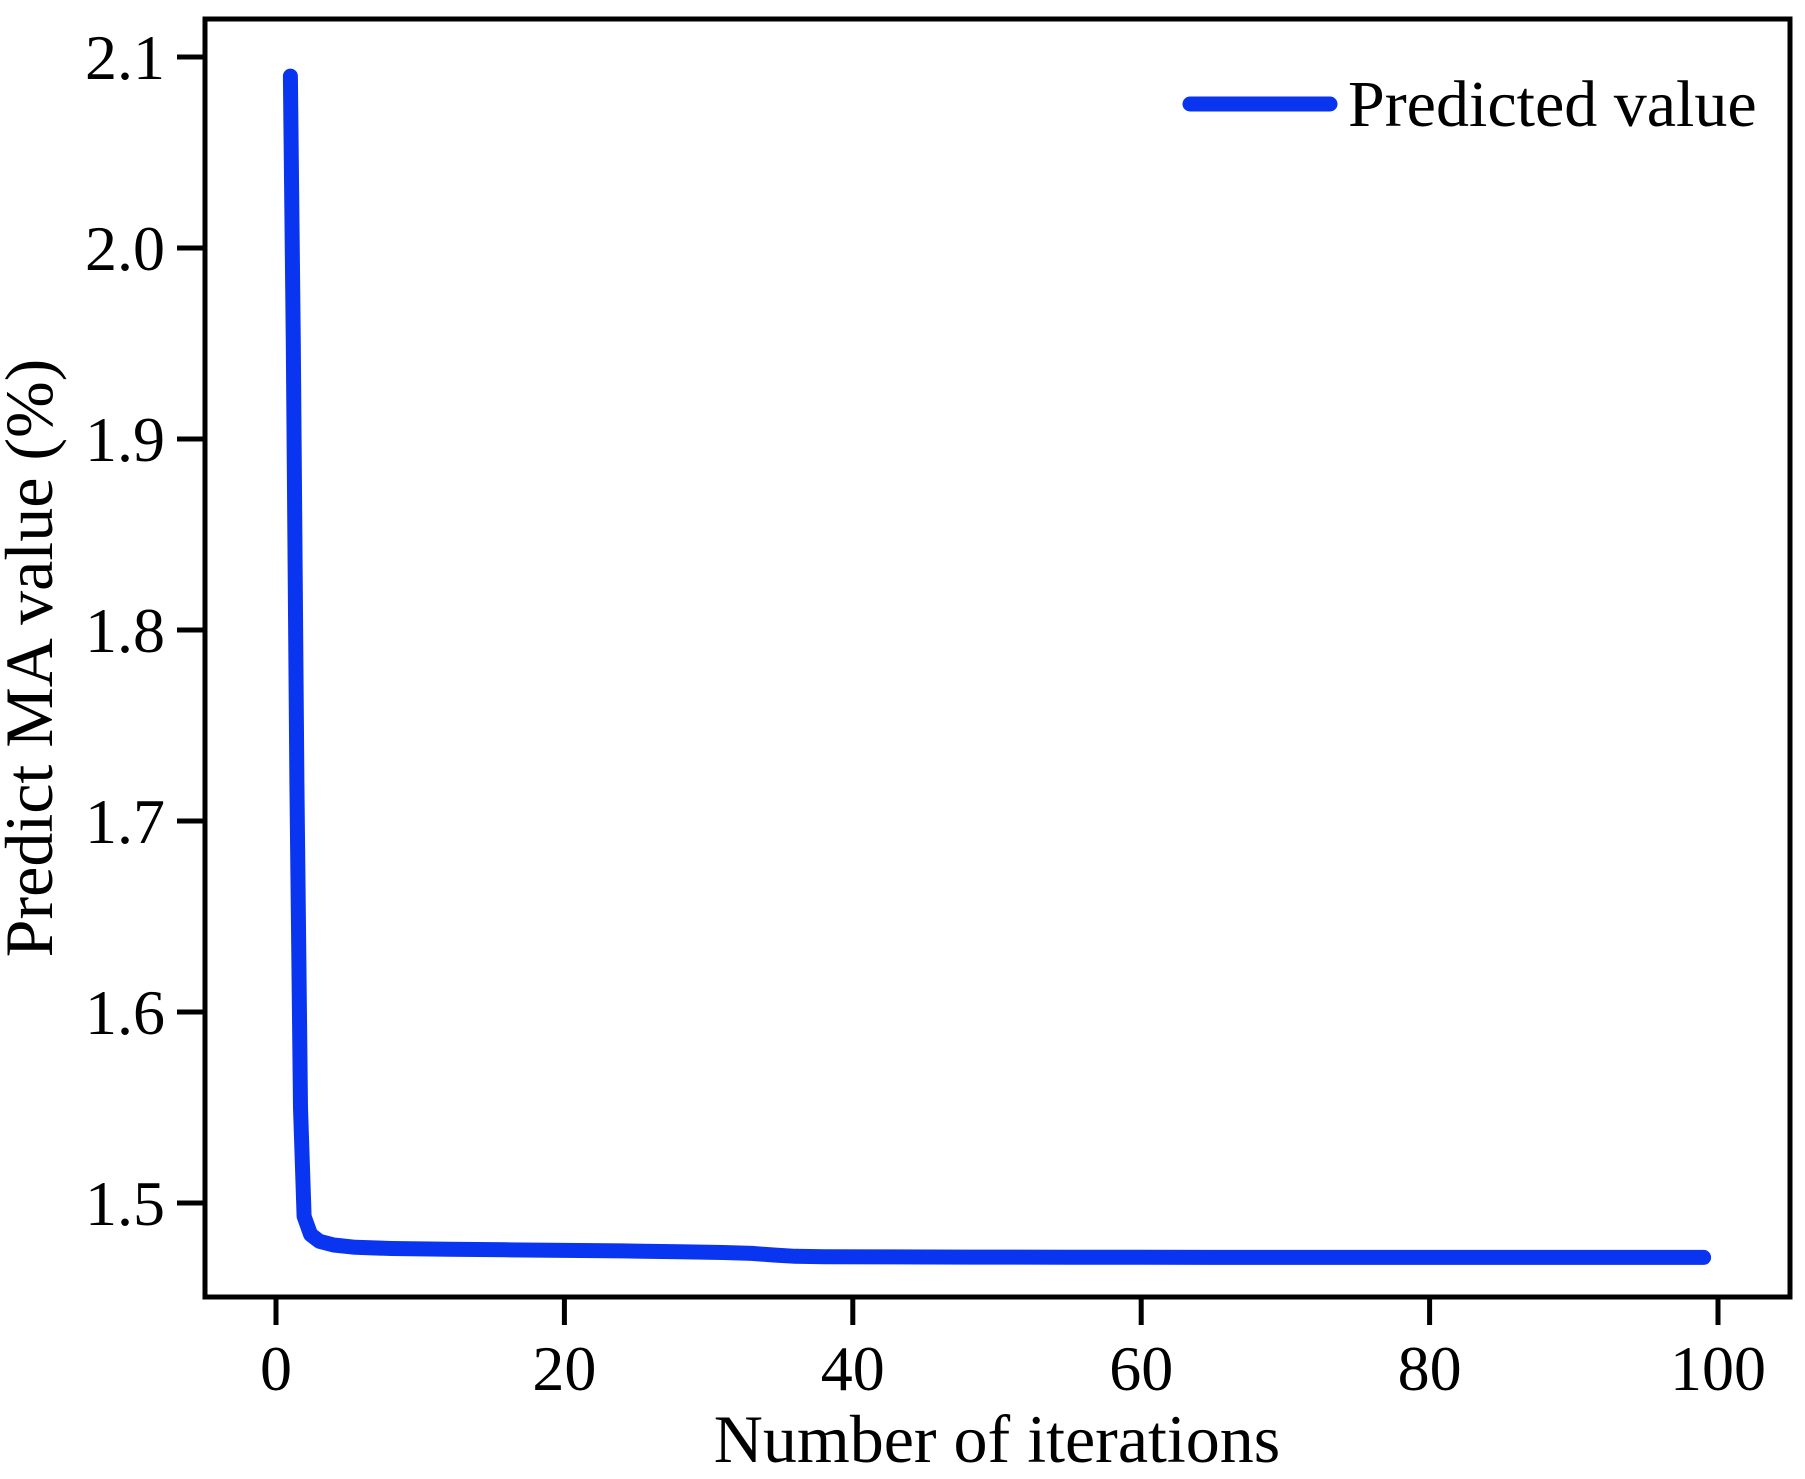 This screenshot has width=1805, height=1479. Describe the element at coordinates (125, 248) in the screenshot. I see `y-tick-label: 2.0` at that location.